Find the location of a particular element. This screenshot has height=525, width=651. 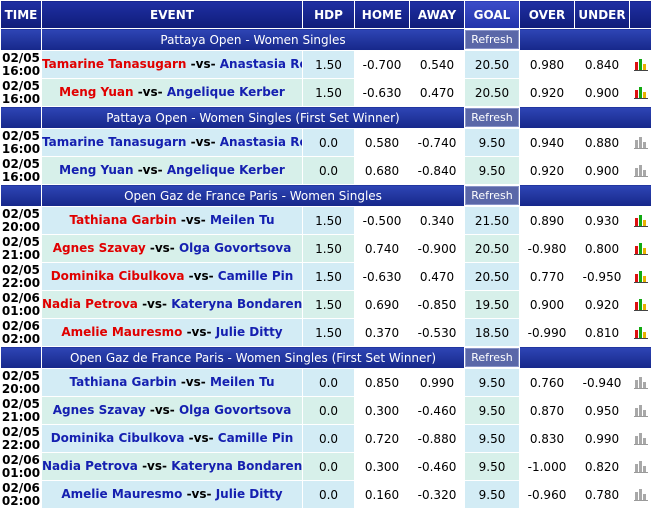

home-odds: 0.740 is located at coordinates (382, 248).